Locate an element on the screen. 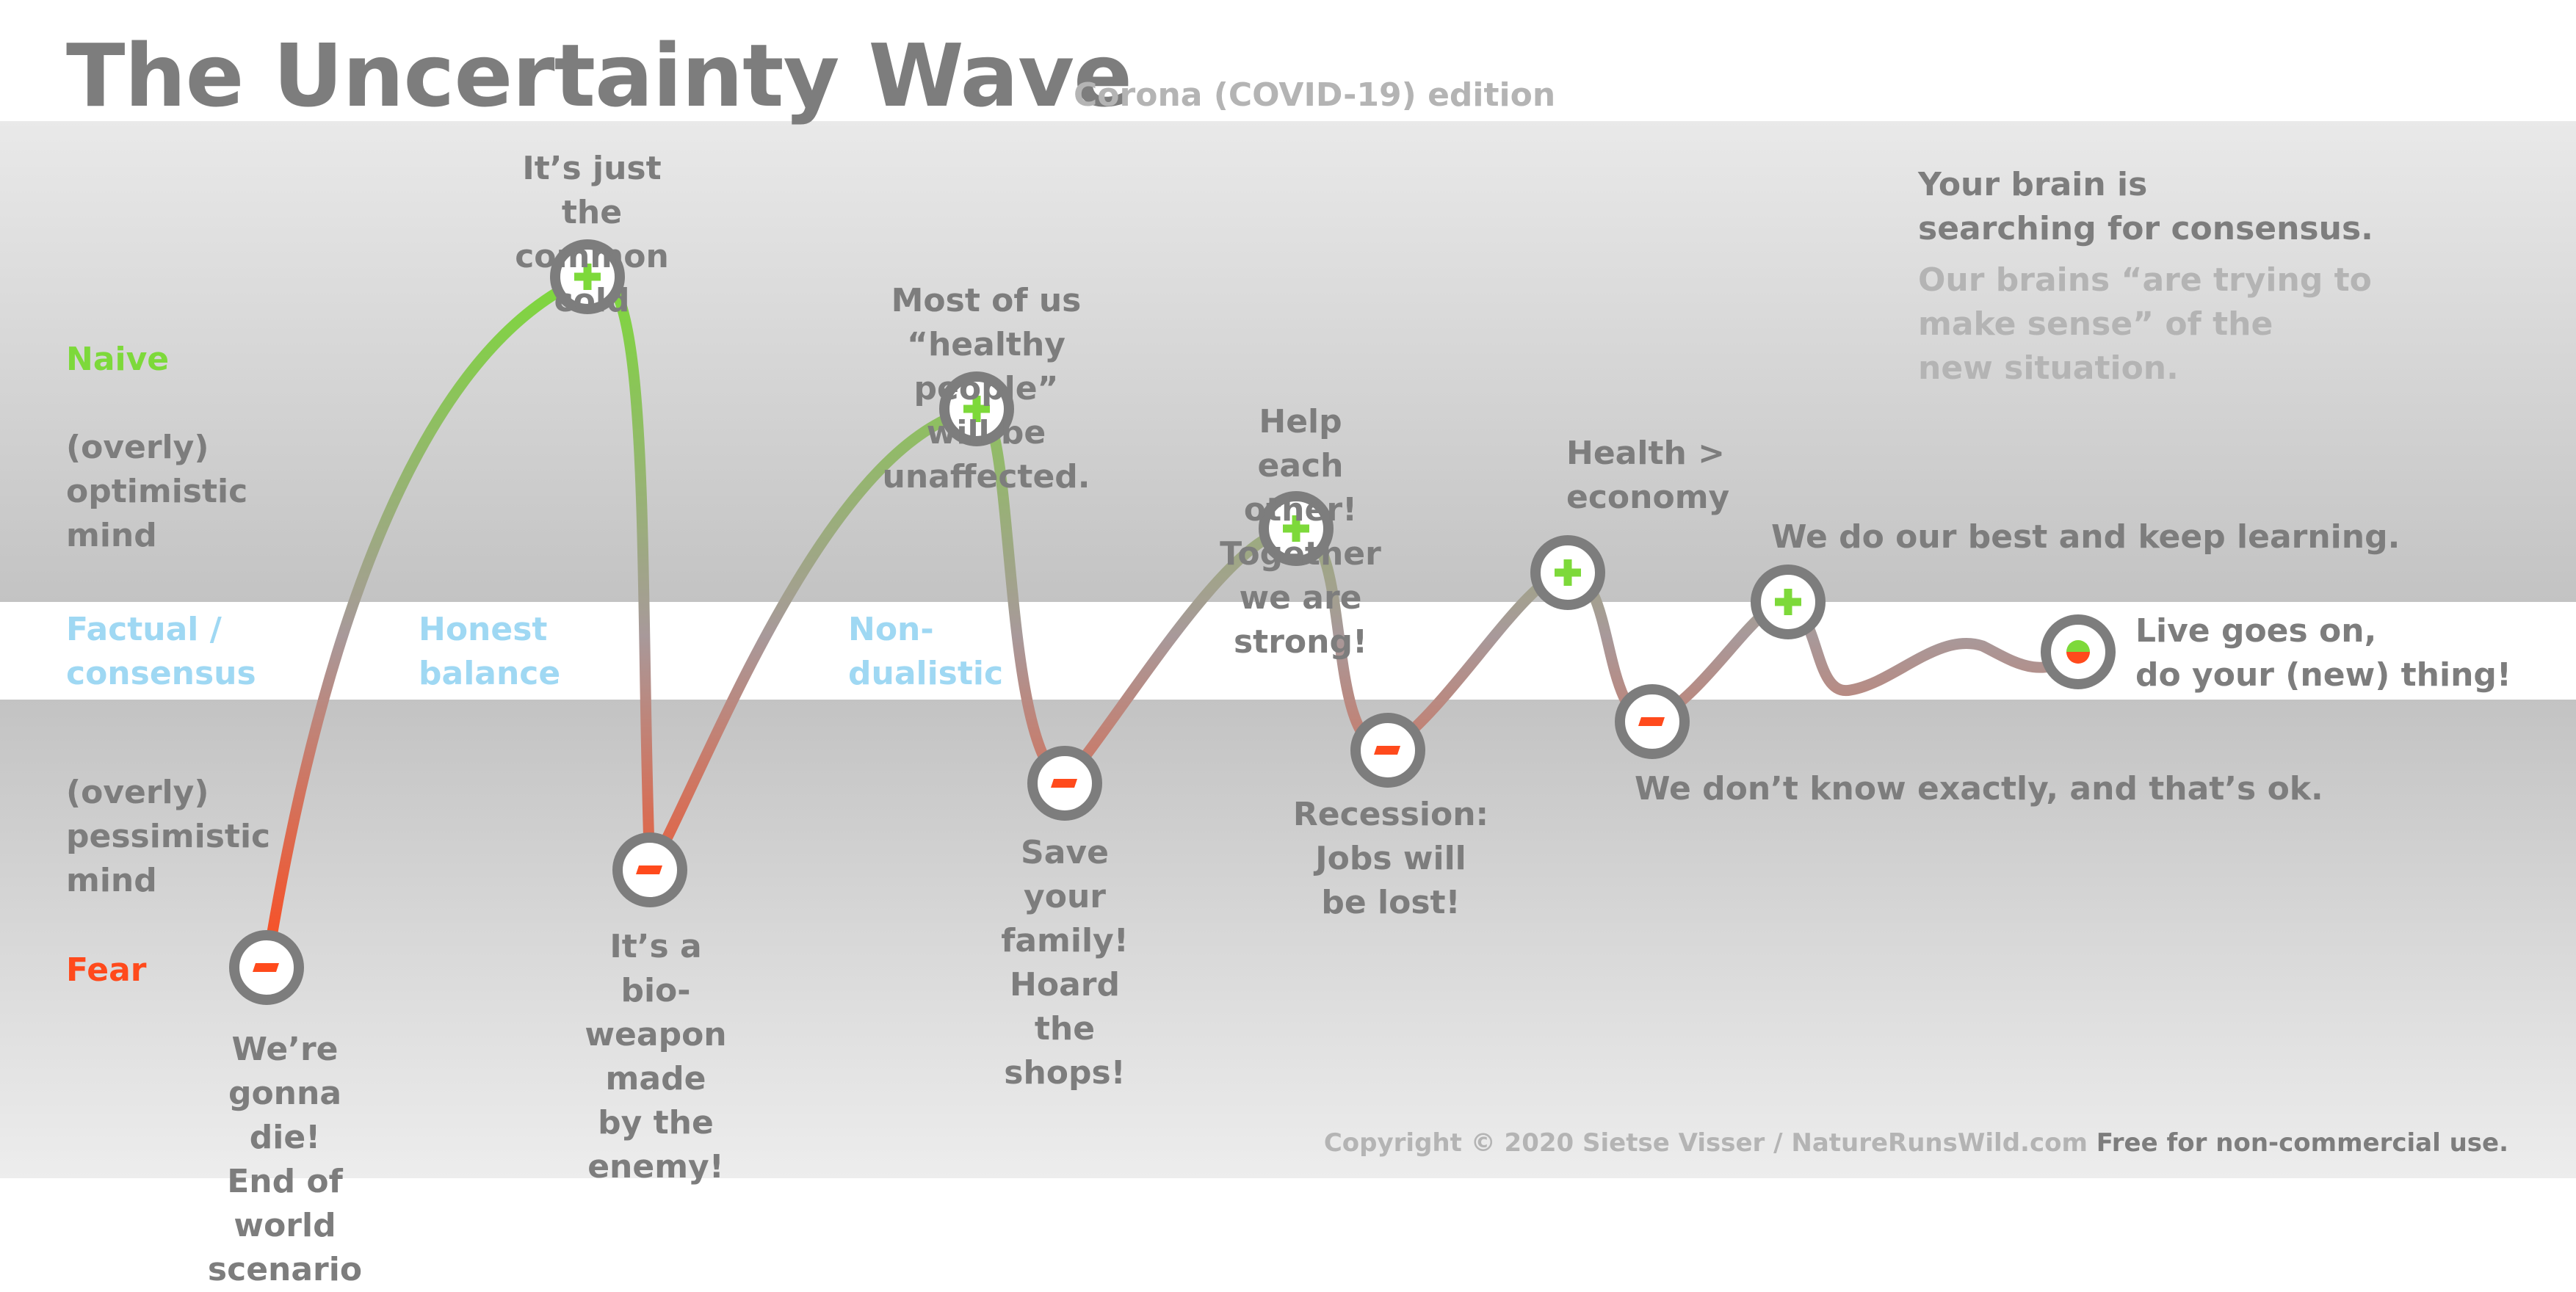  stage-node-5-negative is located at coordinates (1064, 783).